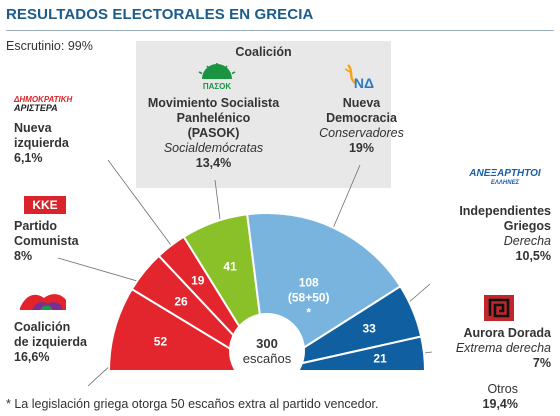 The height and width of the screenshot is (416, 560). I want to click on anel-logo-icon: ΑΝΕΞΑΡΤΗΤΟΙ ΕΛΛΗΝΕΣ, so click(505, 177).